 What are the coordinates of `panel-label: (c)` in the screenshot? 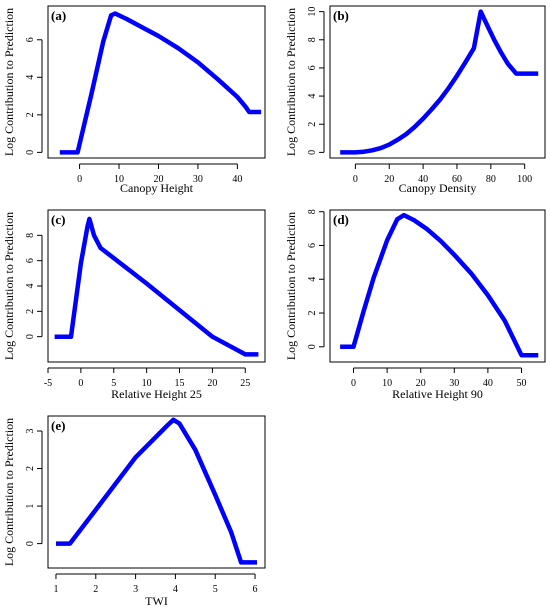 It's located at (58, 219).